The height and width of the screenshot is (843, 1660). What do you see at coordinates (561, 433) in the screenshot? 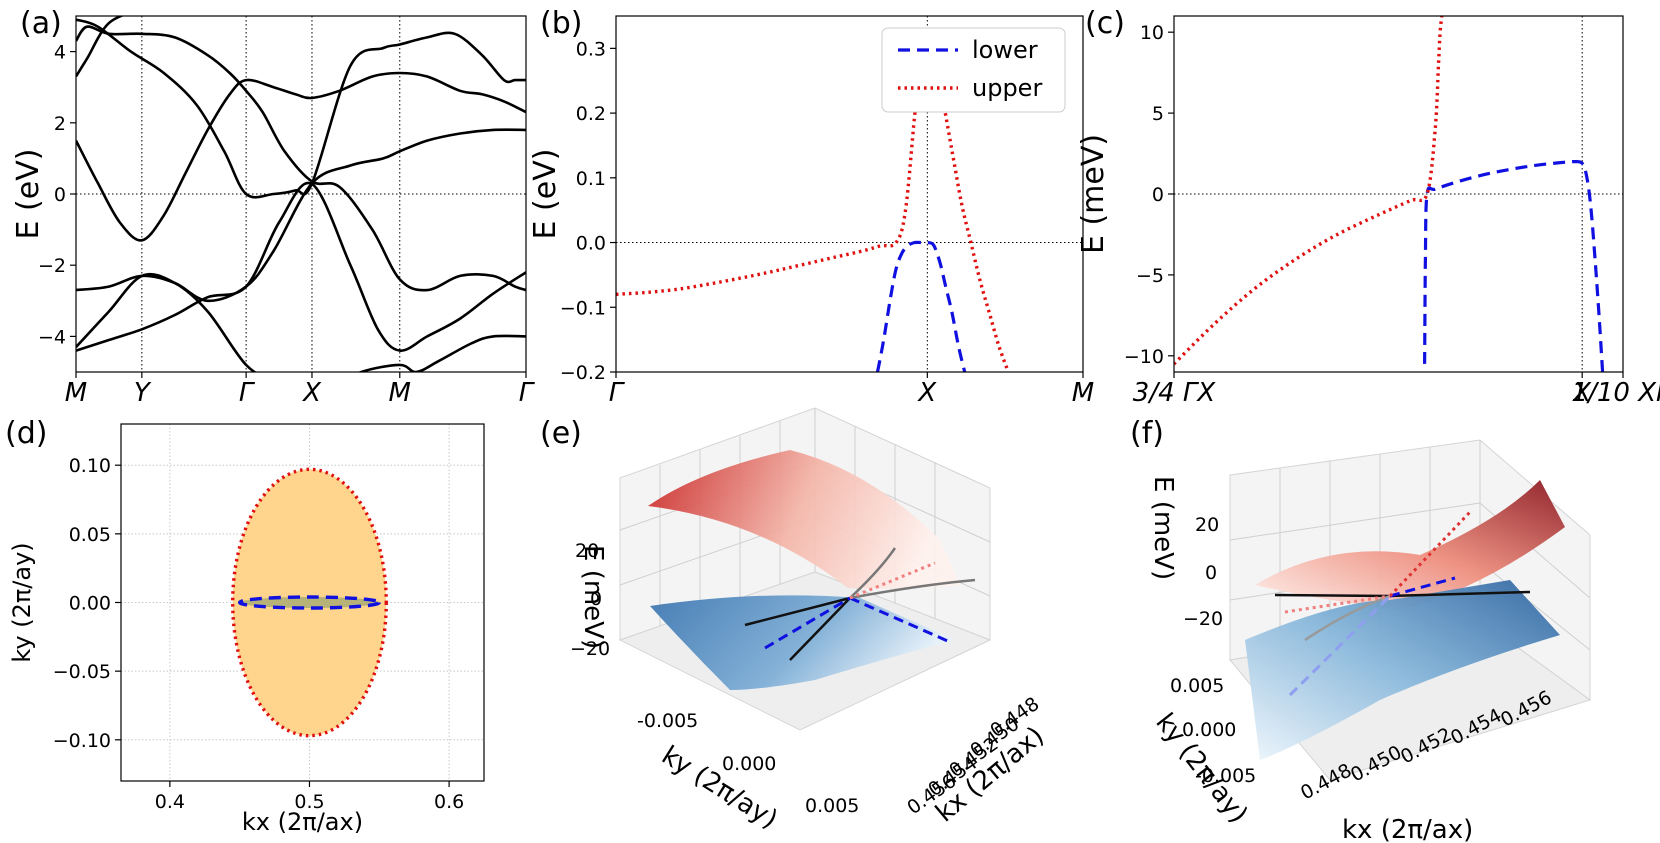
I see `panel-label-e: (e)` at bounding box center [561, 433].